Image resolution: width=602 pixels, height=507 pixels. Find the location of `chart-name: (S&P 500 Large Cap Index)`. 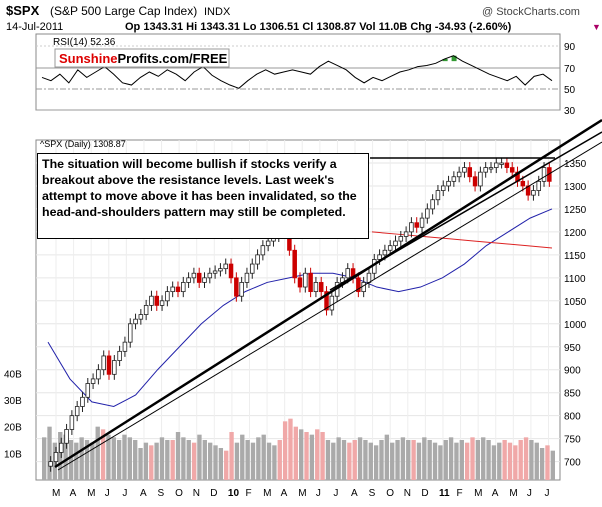

chart-name: (S&P 500 Large Cap Index) is located at coordinates (123, 11).